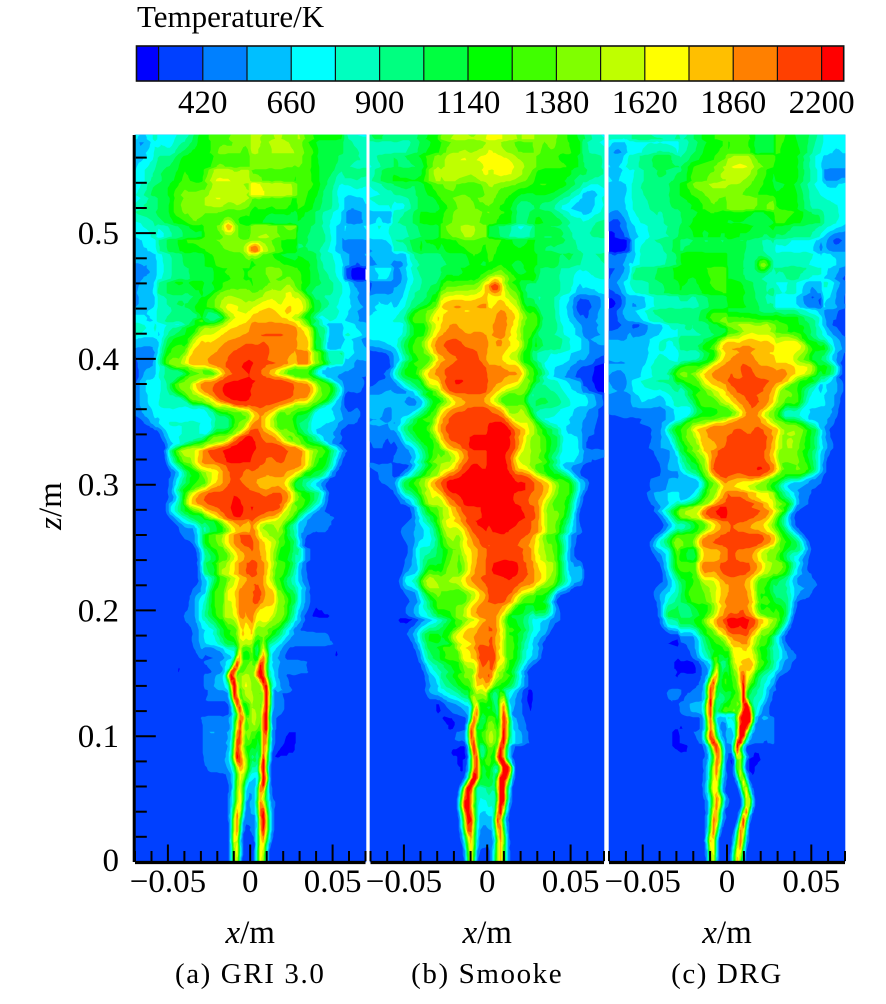  Describe the element at coordinates (98, 611) in the screenshot. I see `svg-text: 0.2` at that location.